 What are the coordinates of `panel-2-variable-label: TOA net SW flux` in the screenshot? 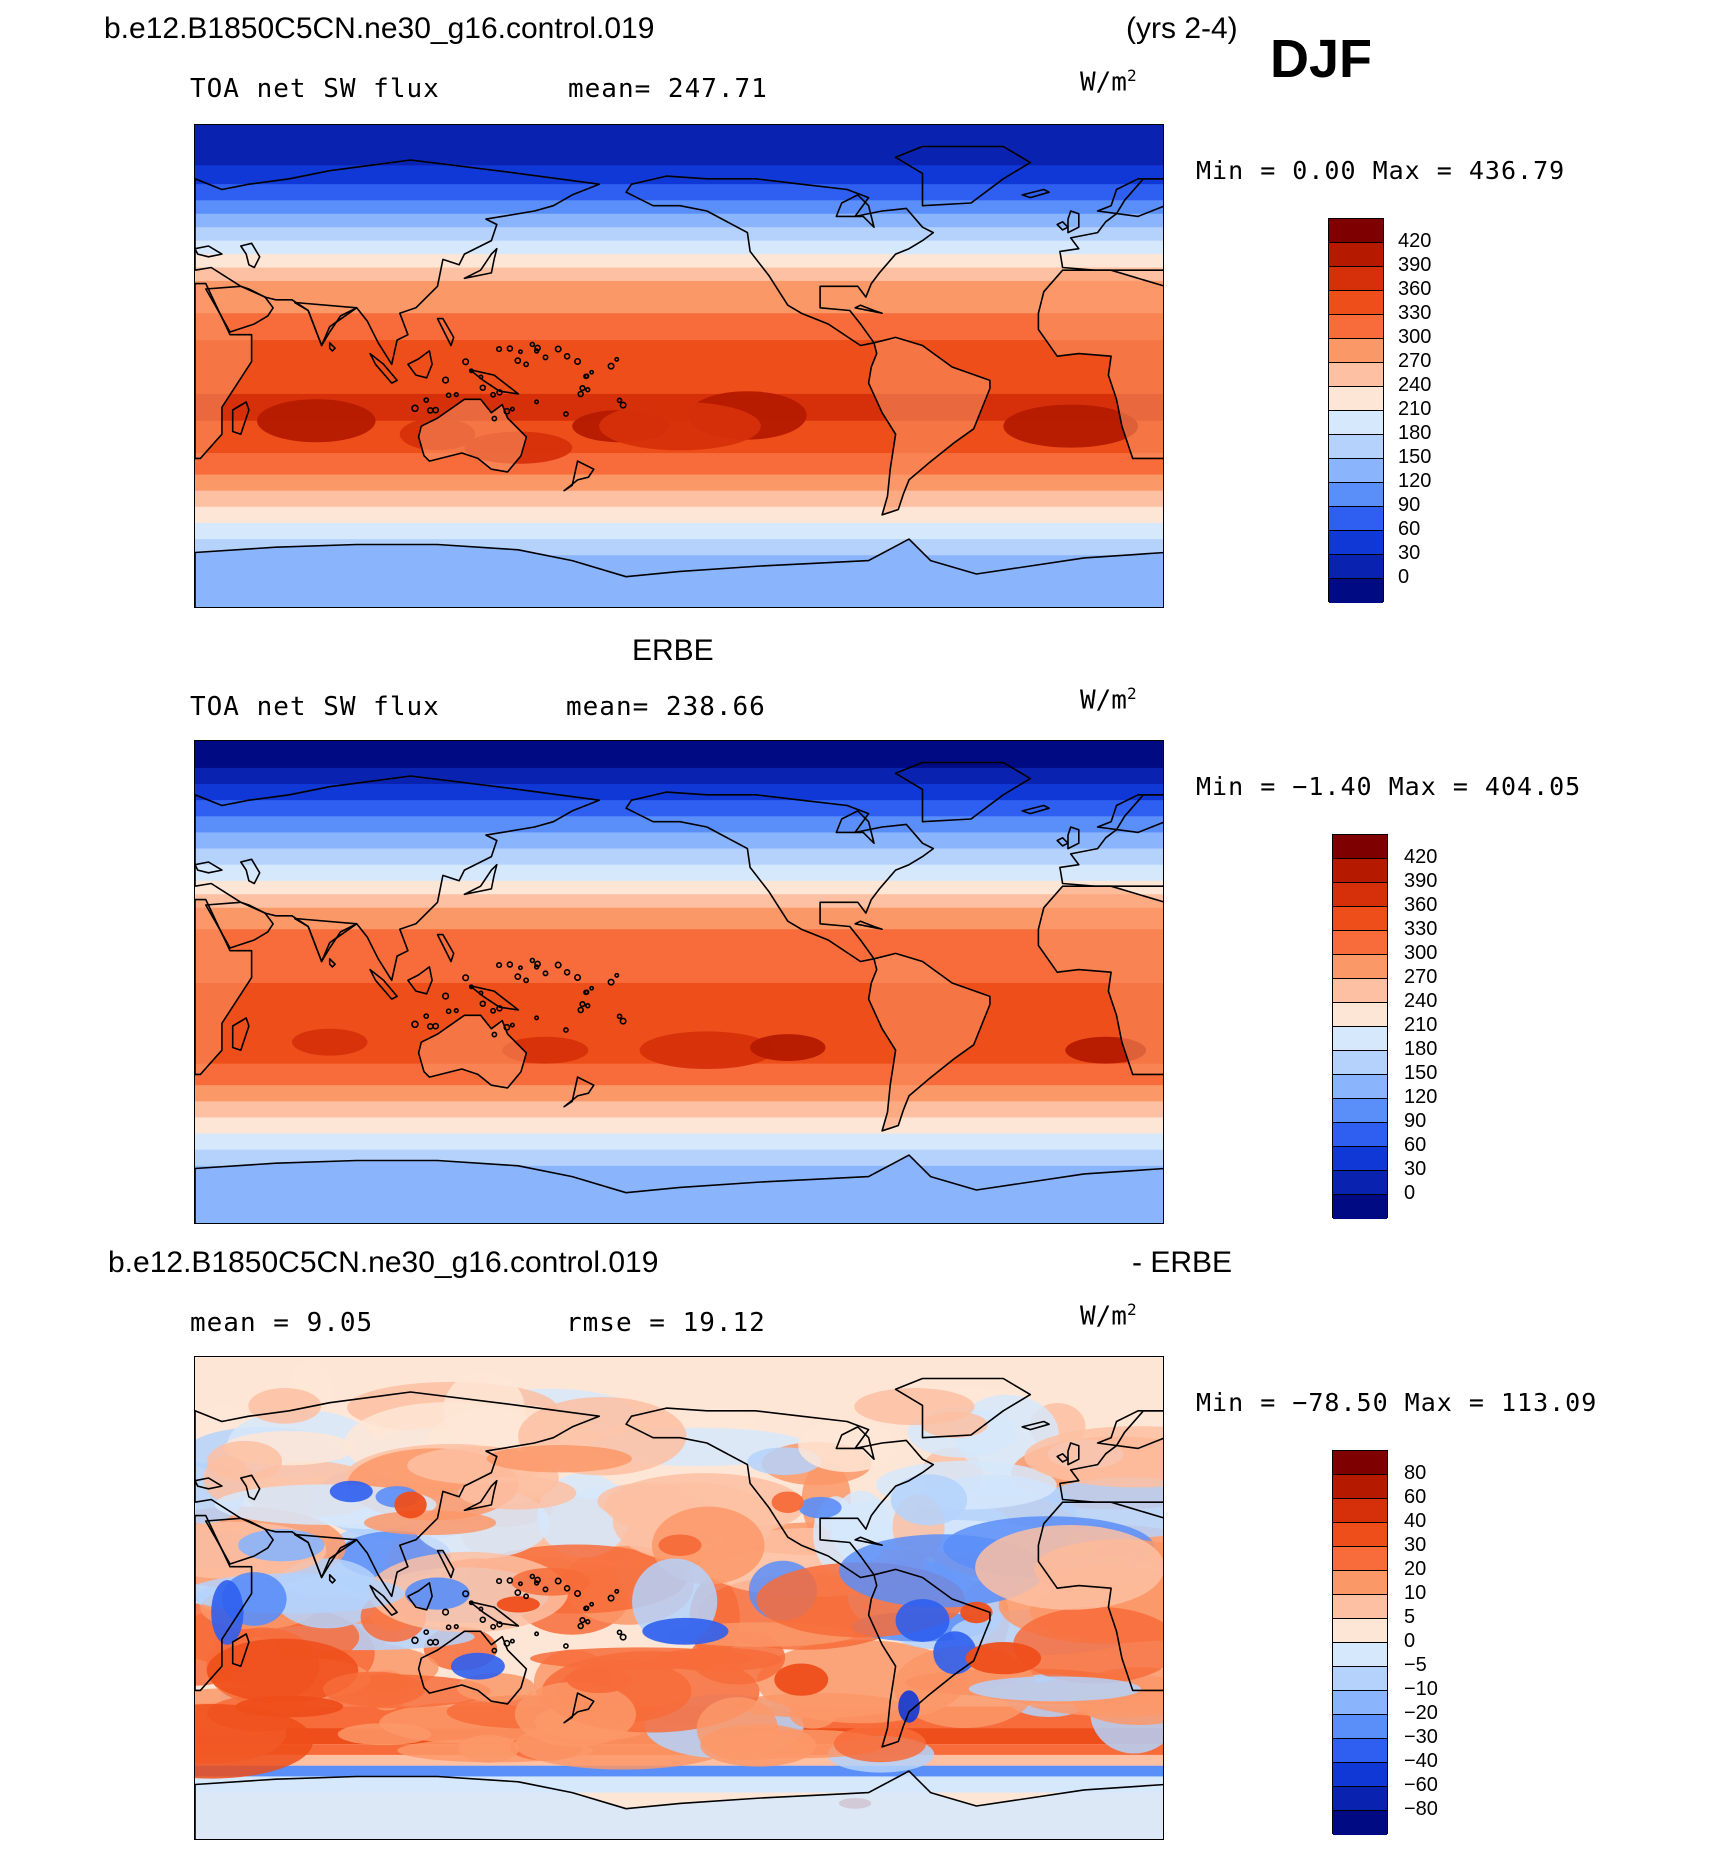 It's located at (315, 707).